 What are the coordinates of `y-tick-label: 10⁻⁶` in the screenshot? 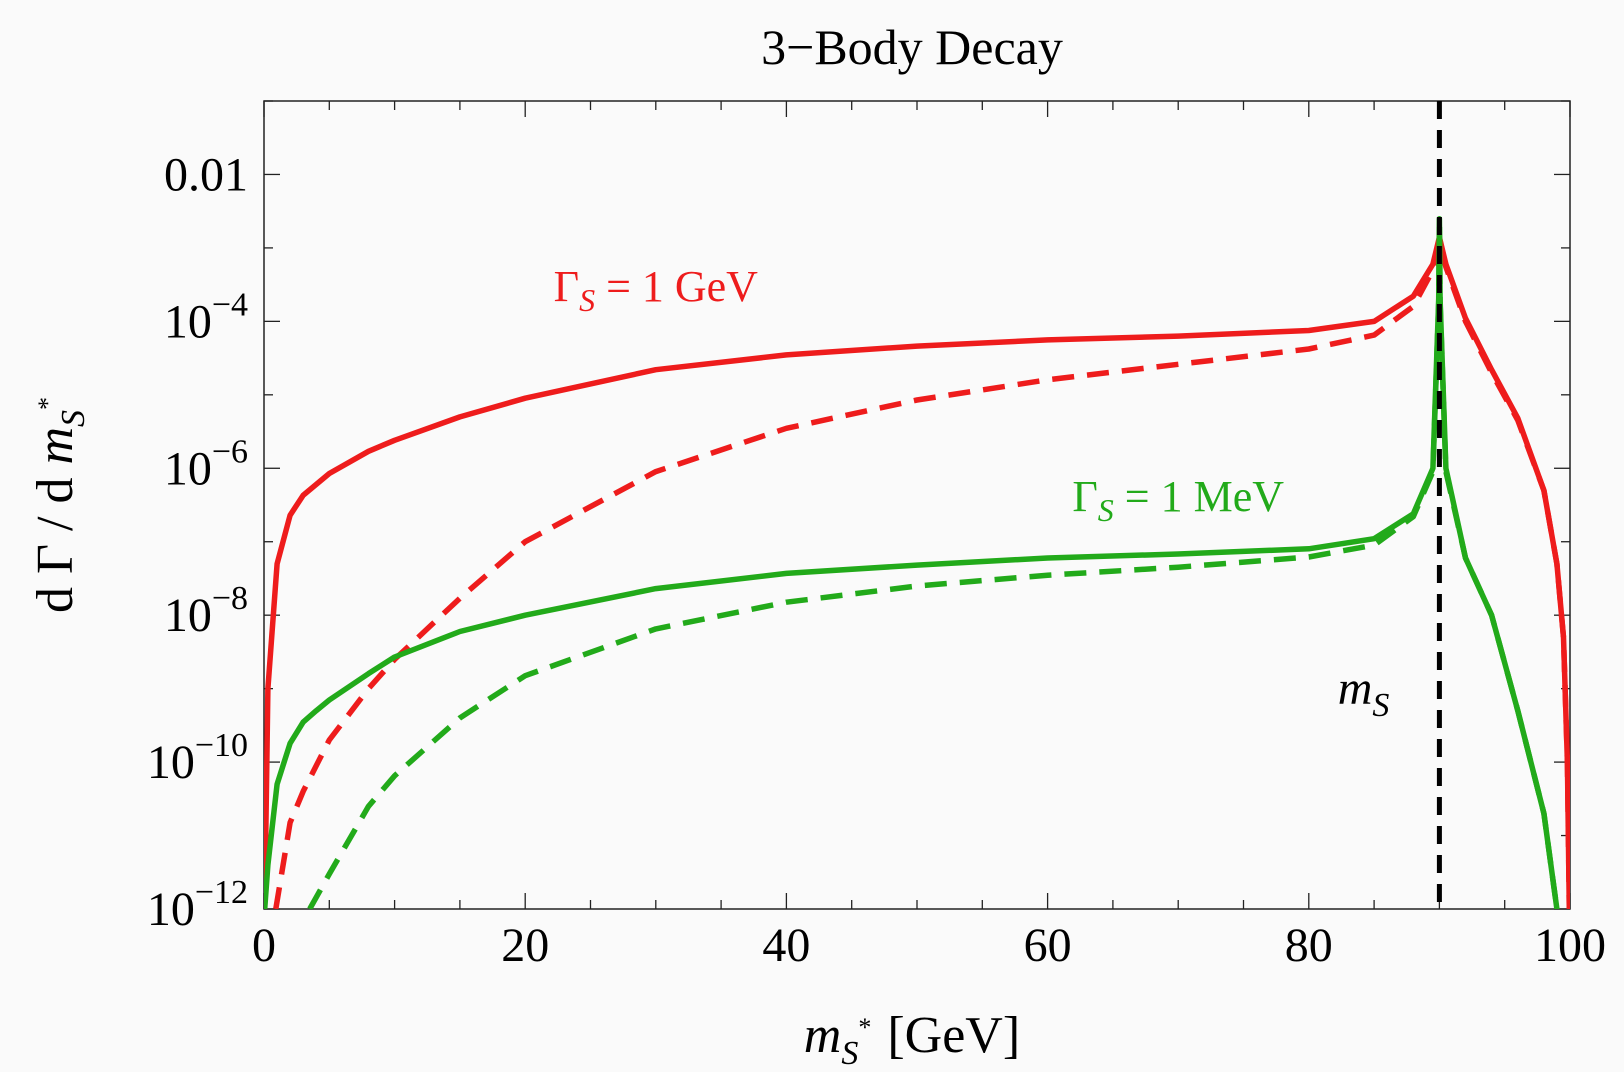 It's located at (206, 464).